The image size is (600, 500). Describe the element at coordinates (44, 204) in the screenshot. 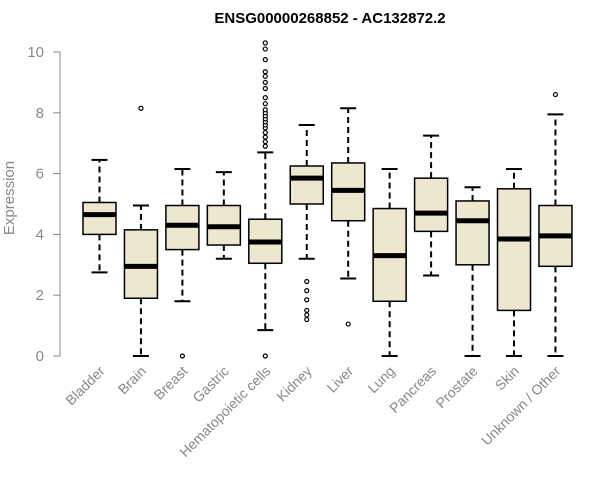

I see `y-axis: 0 2 4 6 8 10` at that location.